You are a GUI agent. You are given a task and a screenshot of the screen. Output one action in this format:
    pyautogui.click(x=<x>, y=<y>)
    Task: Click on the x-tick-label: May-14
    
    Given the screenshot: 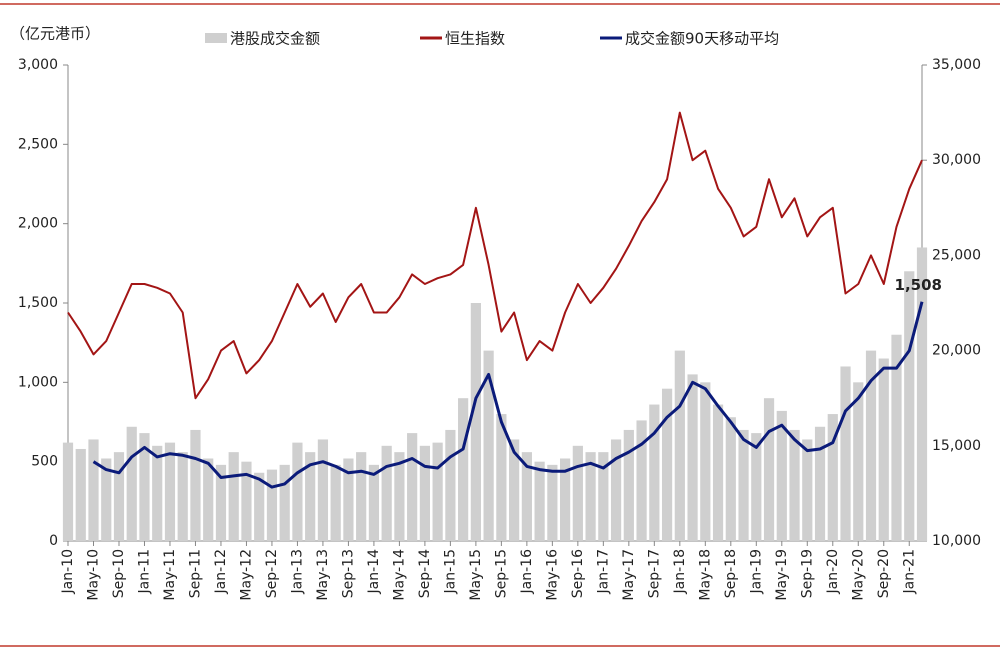 What is the action you would take?
    pyautogui.click(x=399, y=575)
    